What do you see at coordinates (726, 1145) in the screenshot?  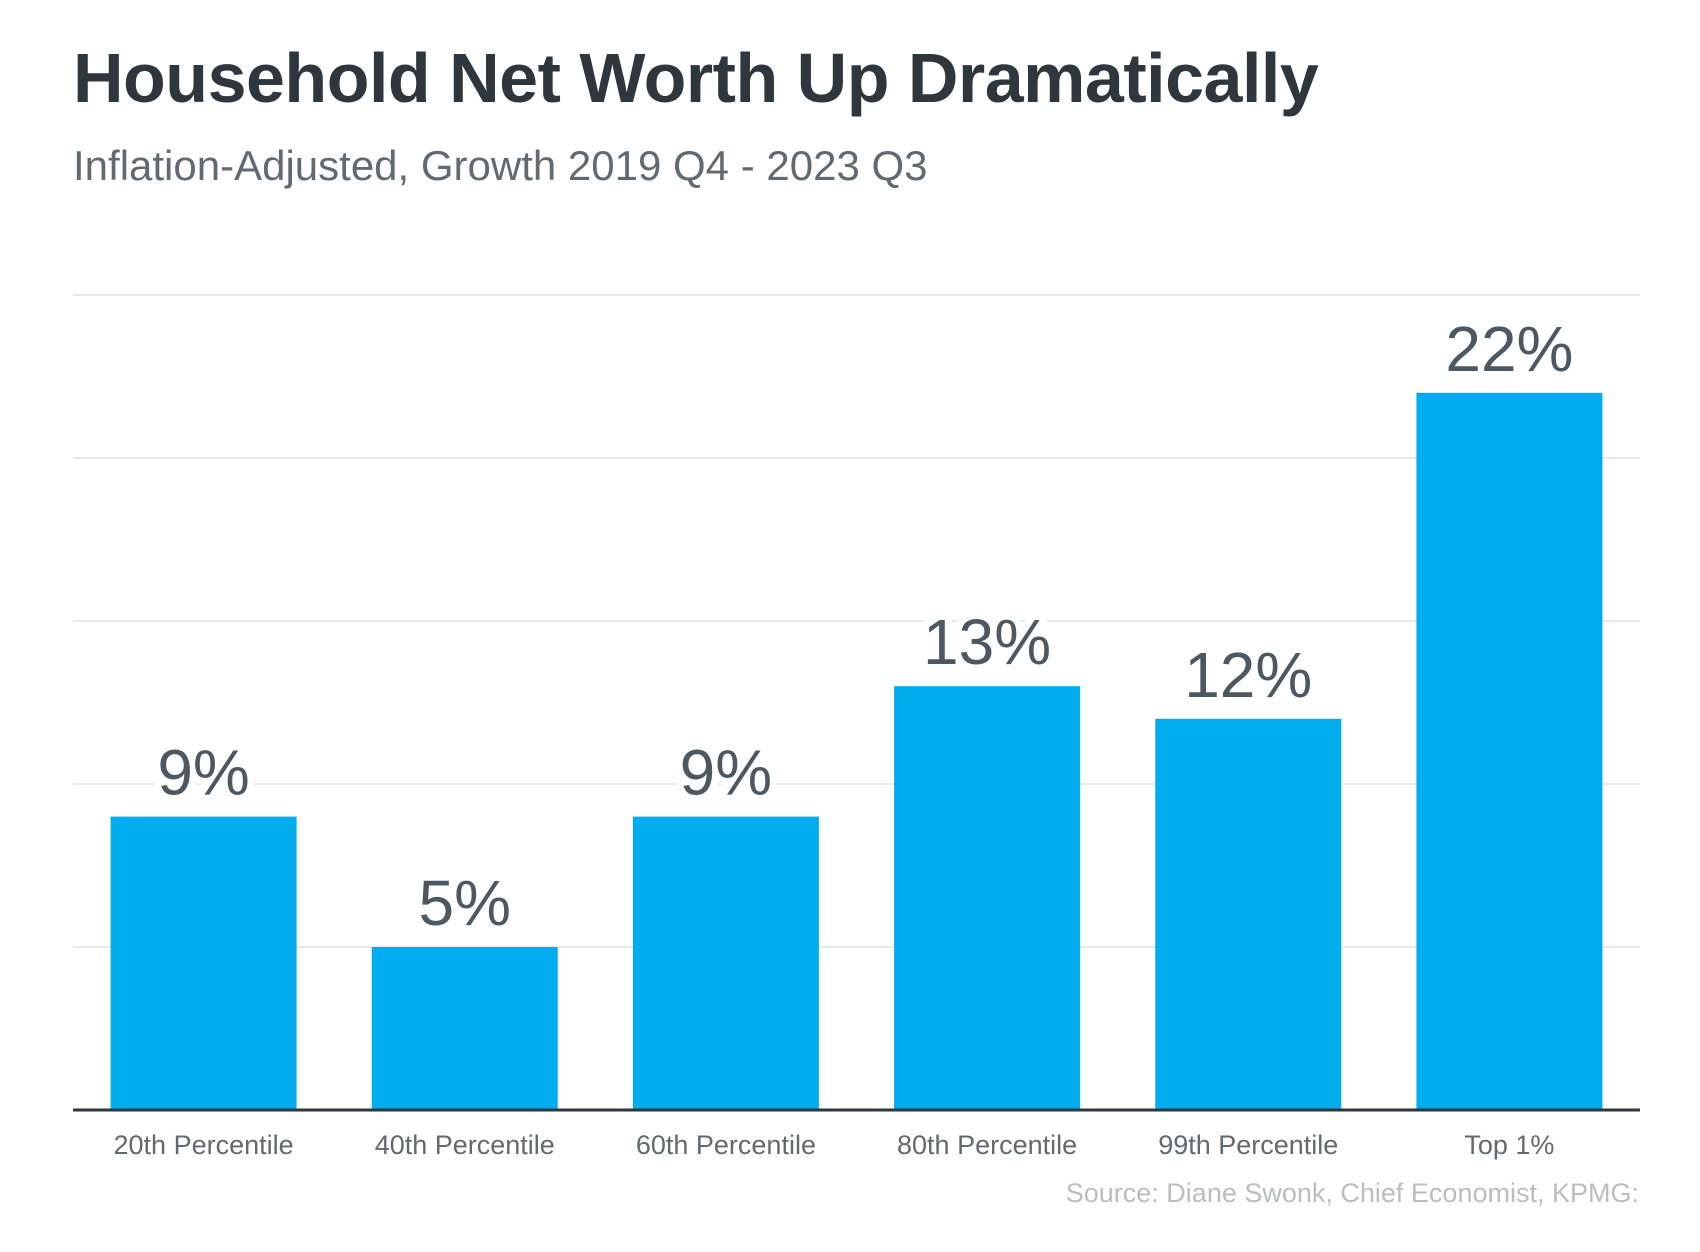 I see `category-label: 60th Percentile` at bounding box center [726, 1145].